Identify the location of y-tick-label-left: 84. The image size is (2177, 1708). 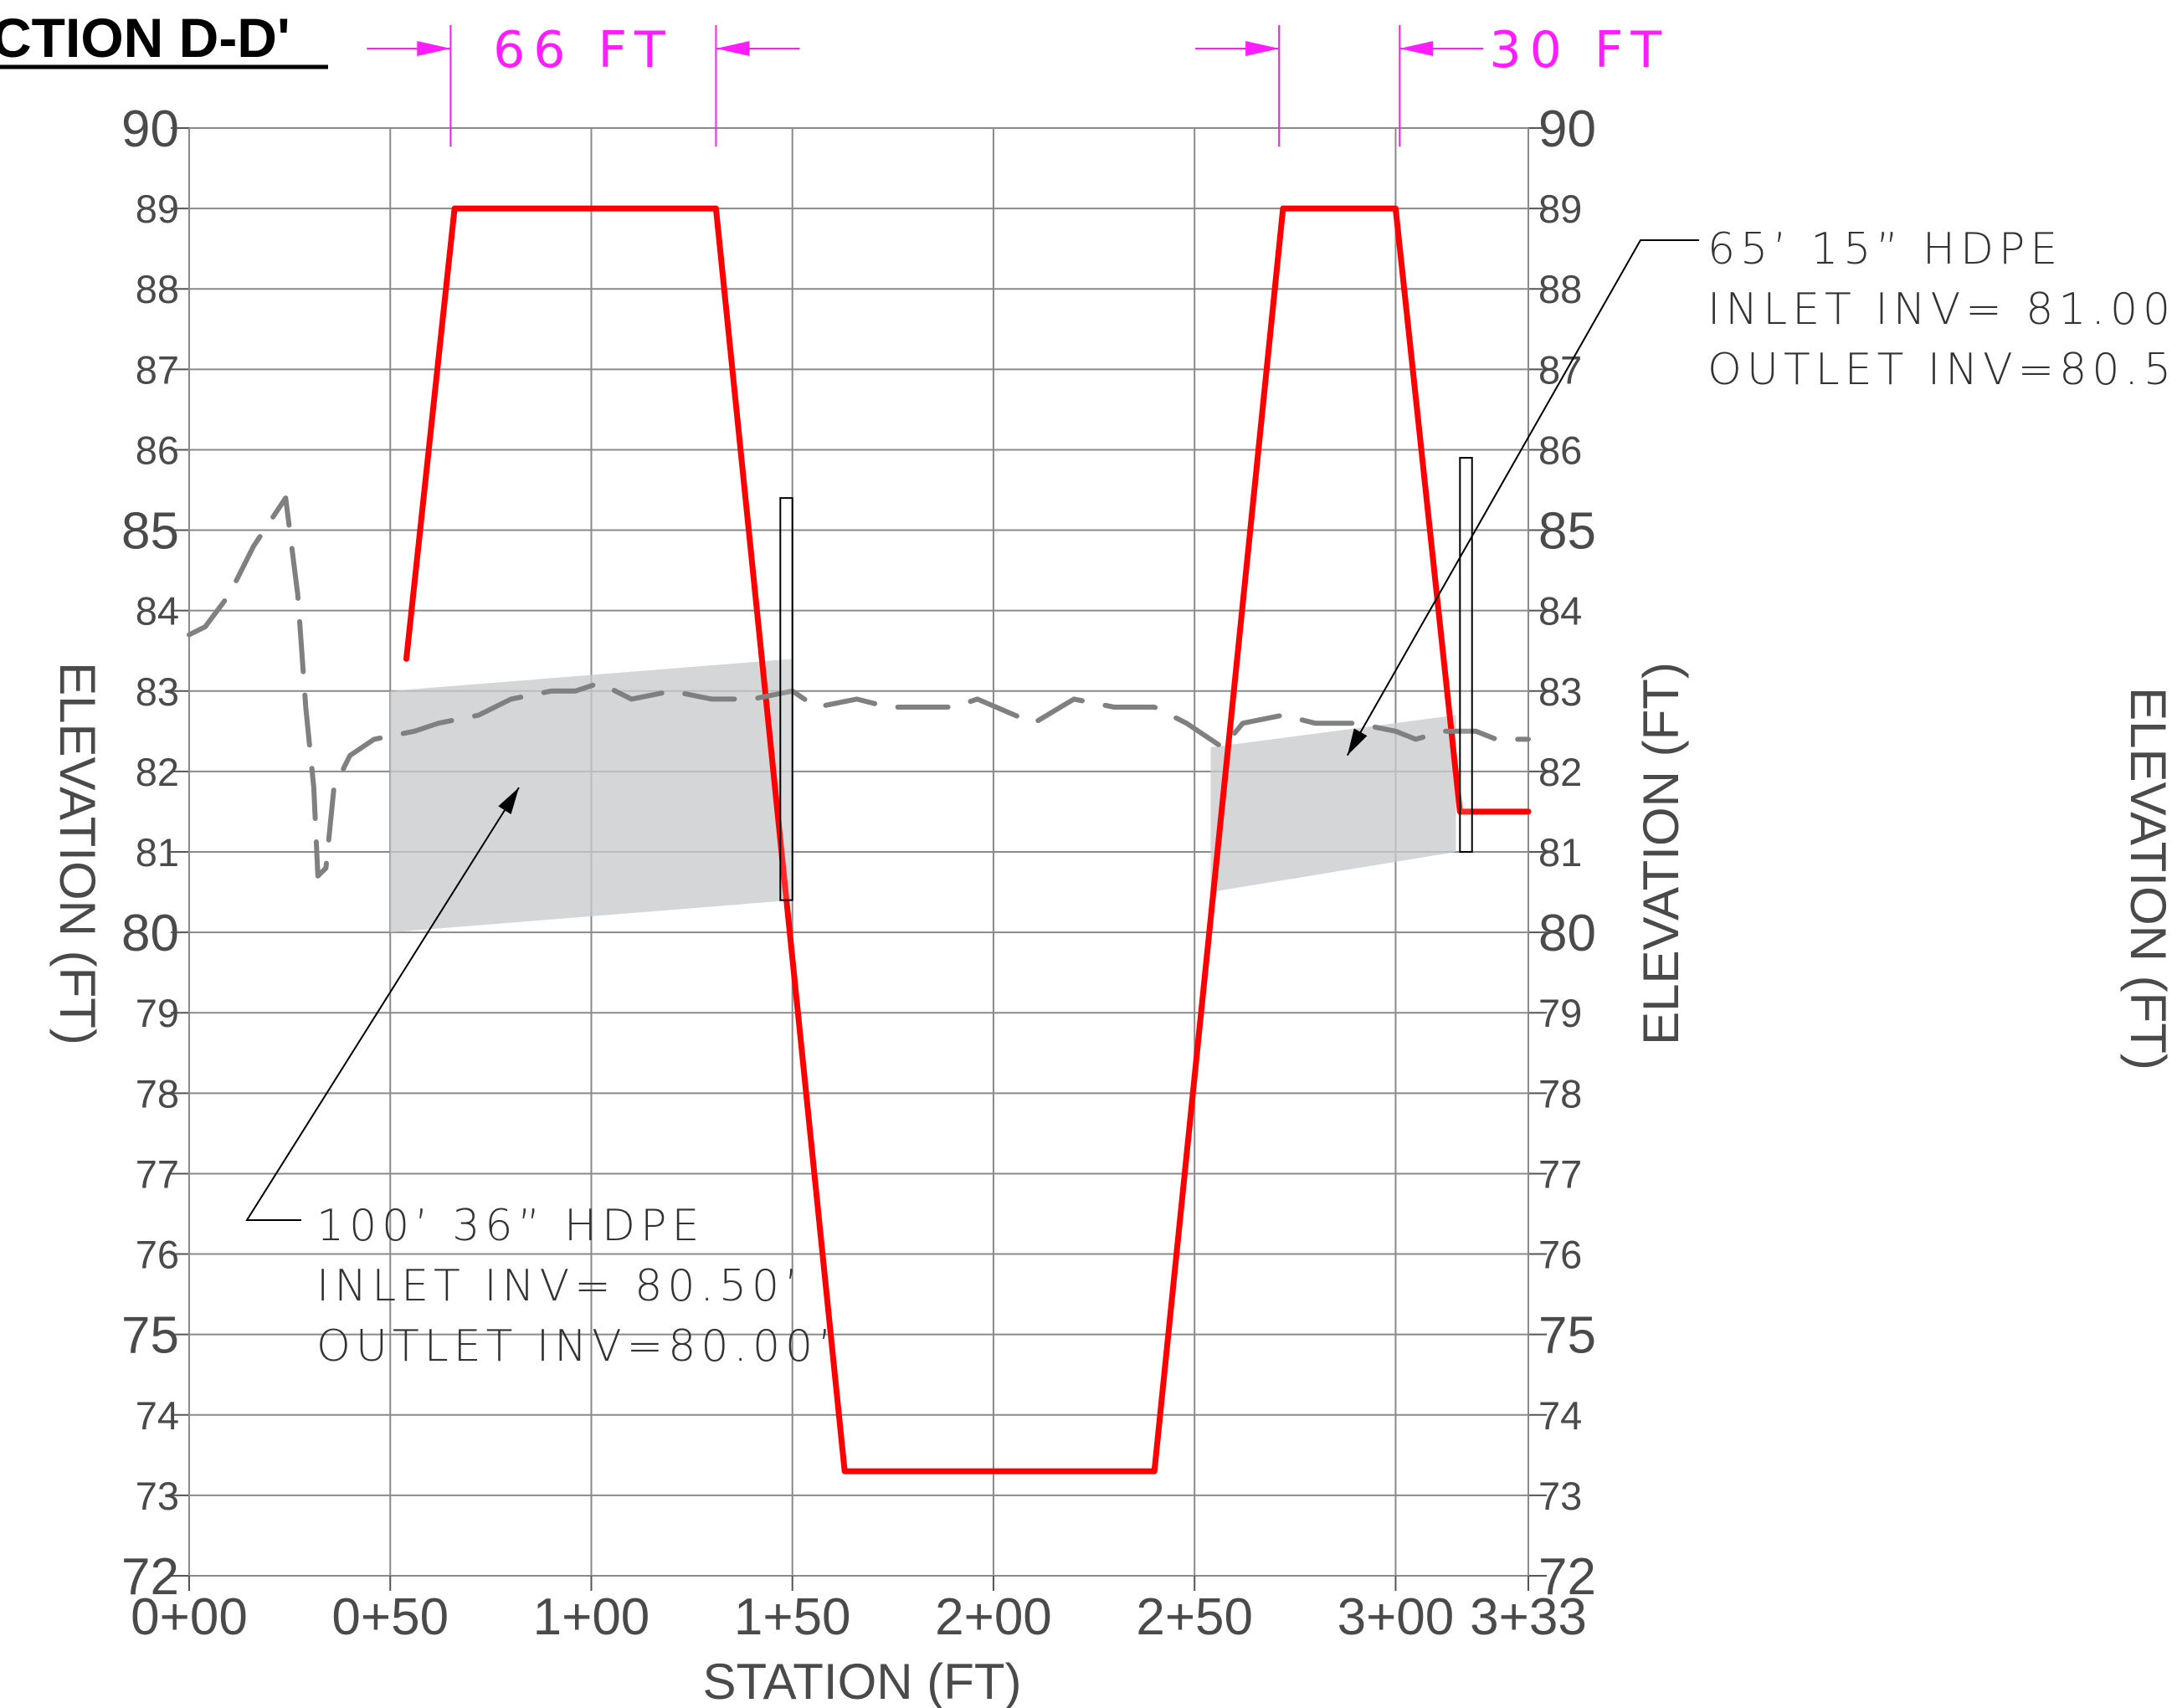
(158, 611).